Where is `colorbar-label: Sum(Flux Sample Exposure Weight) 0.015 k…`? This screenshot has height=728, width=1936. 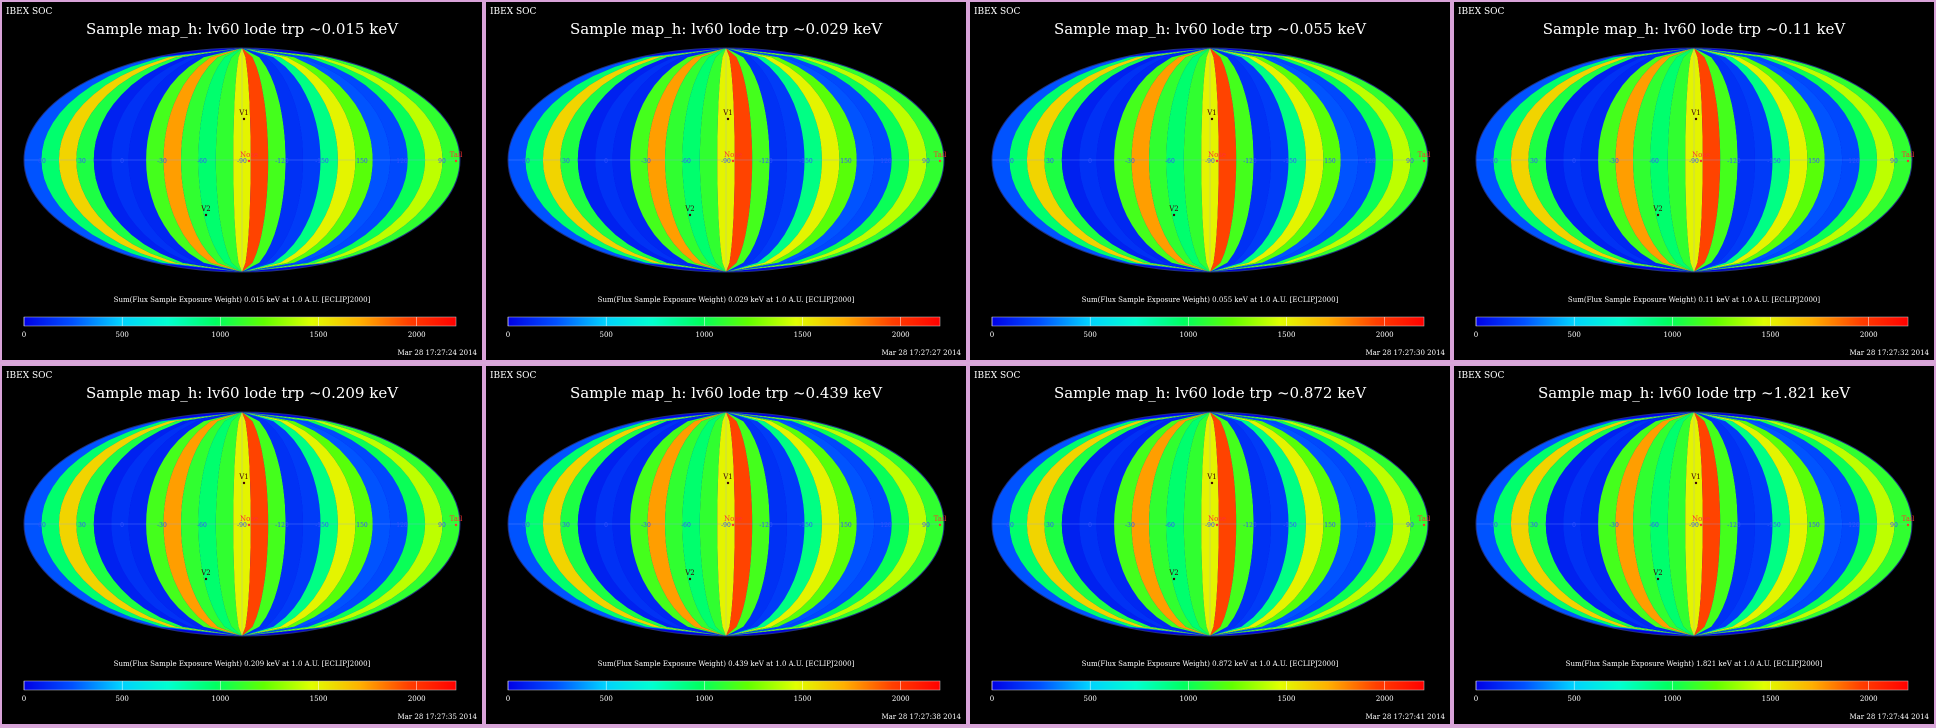 colorbar-label: Sum(Flux Sample Exposure Weight) 0.015 k… is located at coordinates (242, 300).